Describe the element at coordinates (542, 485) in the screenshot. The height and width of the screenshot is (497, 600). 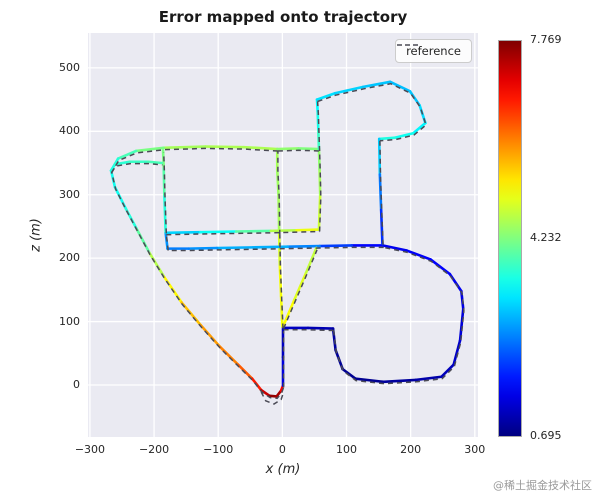
I see `watermark: @稀土掘金技术社区` at that location.